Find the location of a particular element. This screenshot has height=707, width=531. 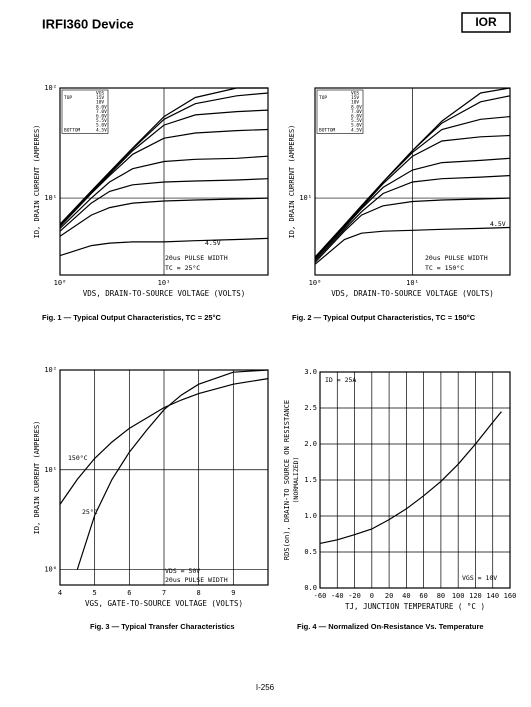

x-tick-label: 4 is located at coordinates (60, 593).